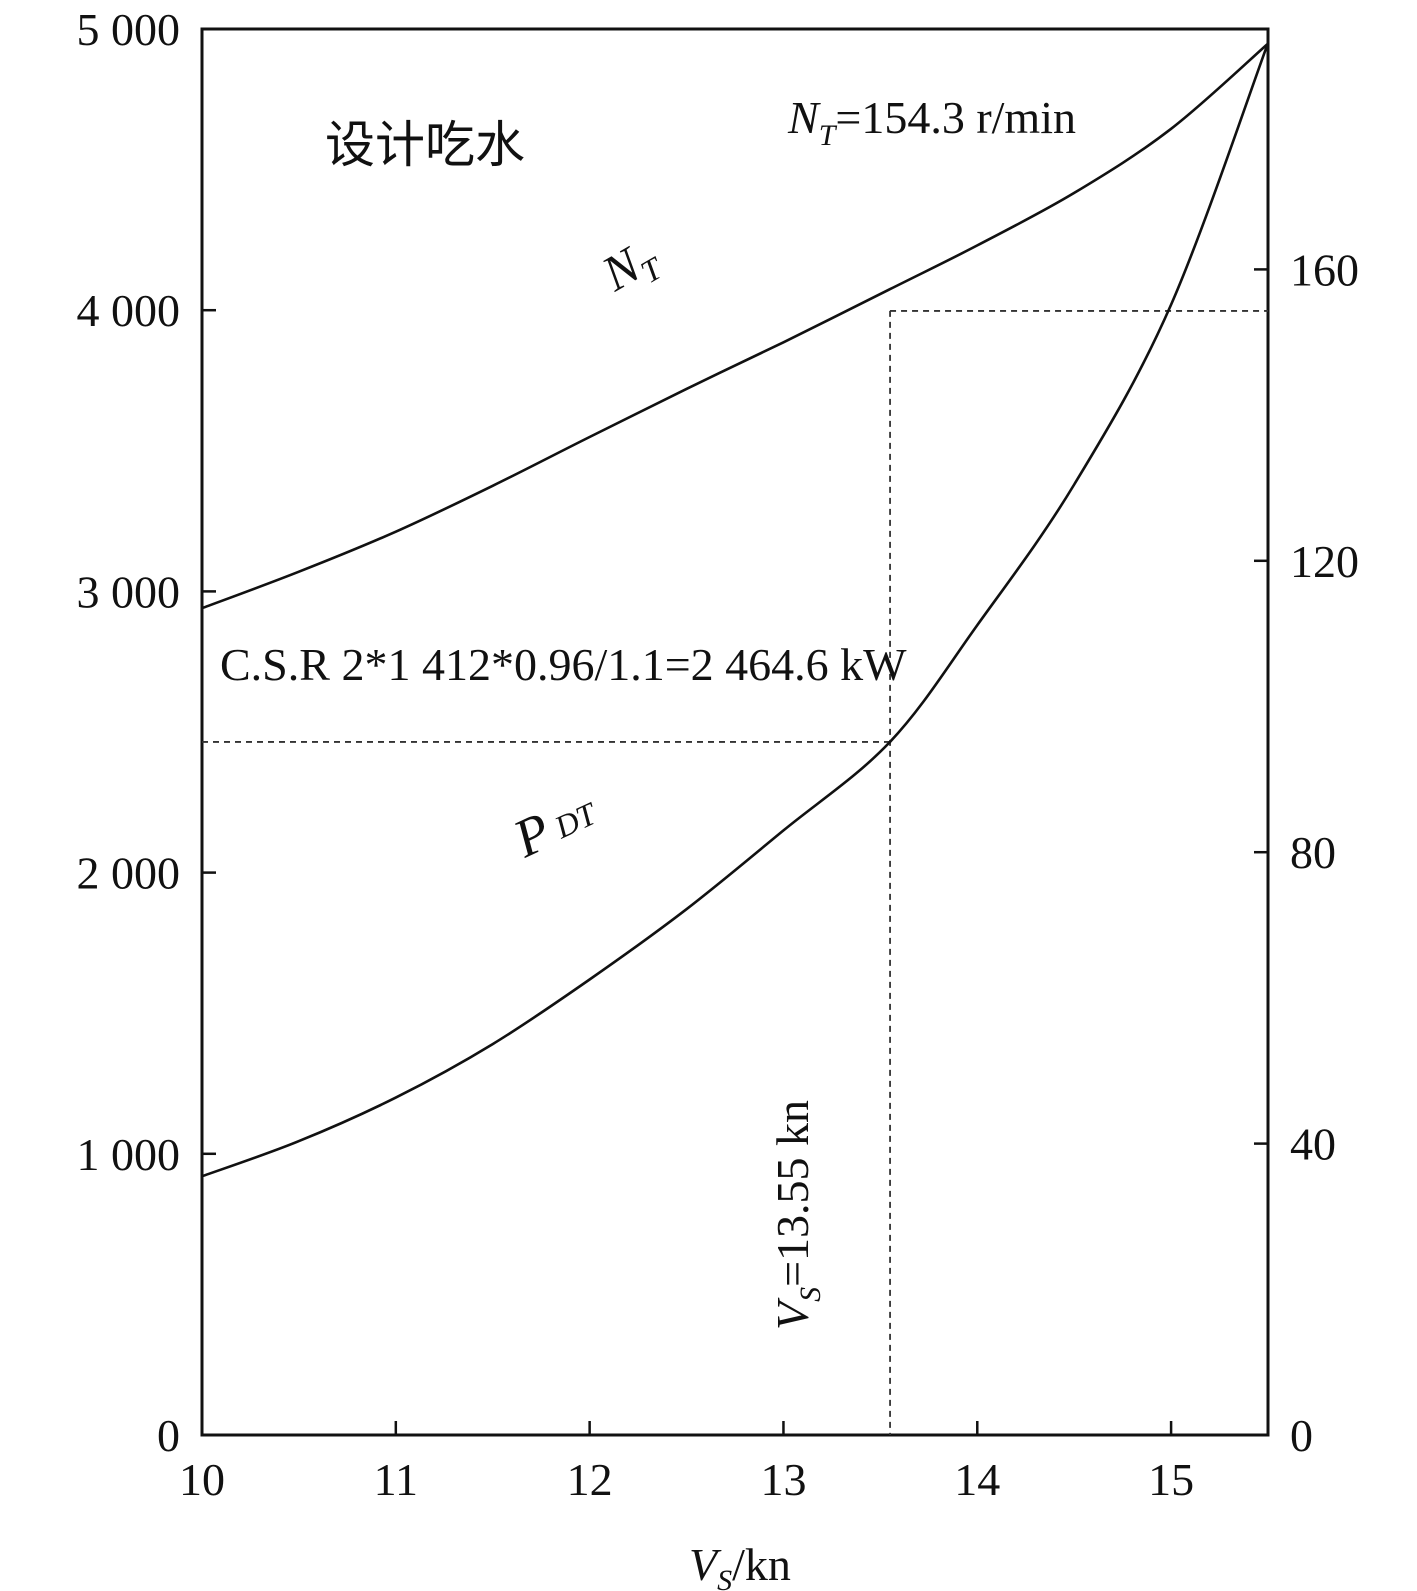 The image size is (1417, 1591). I want to click on y-right-tick-label: 80, so click(1313, 852).